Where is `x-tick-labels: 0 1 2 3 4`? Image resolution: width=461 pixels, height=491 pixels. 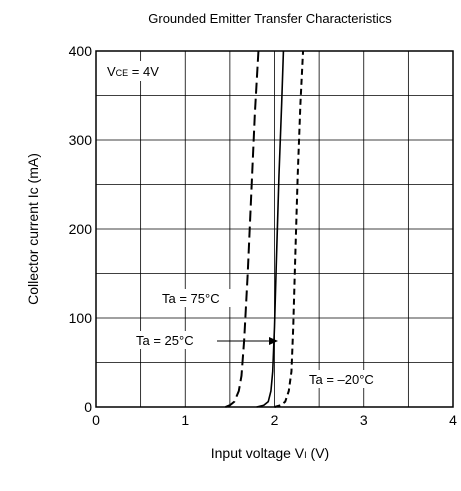
x-tick-labels: 0 1 2 3 4 is located at coordinates (274, 420).